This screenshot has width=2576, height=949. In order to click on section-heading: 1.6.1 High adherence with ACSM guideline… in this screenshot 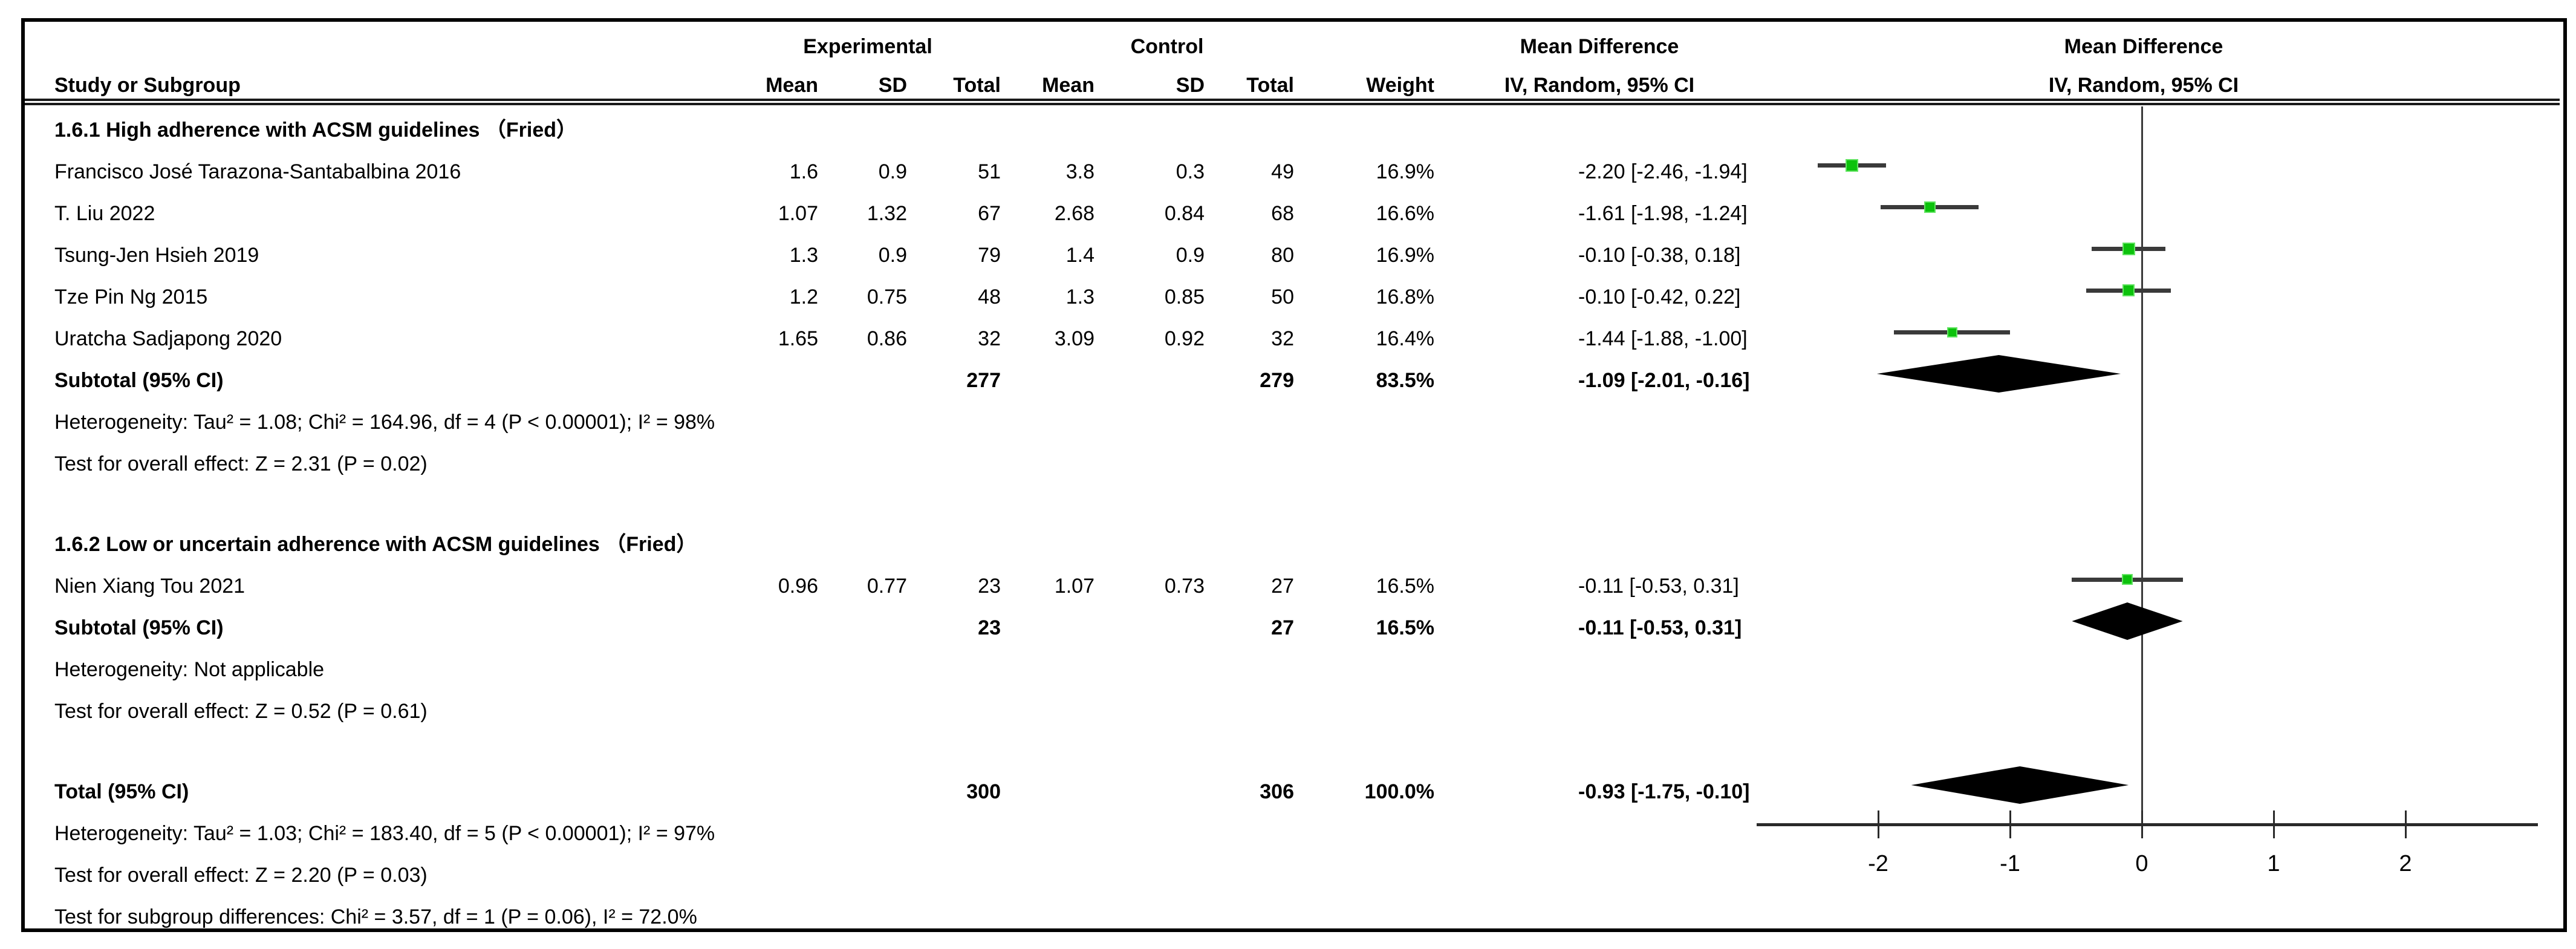, I will do `click(1288, 130)`.